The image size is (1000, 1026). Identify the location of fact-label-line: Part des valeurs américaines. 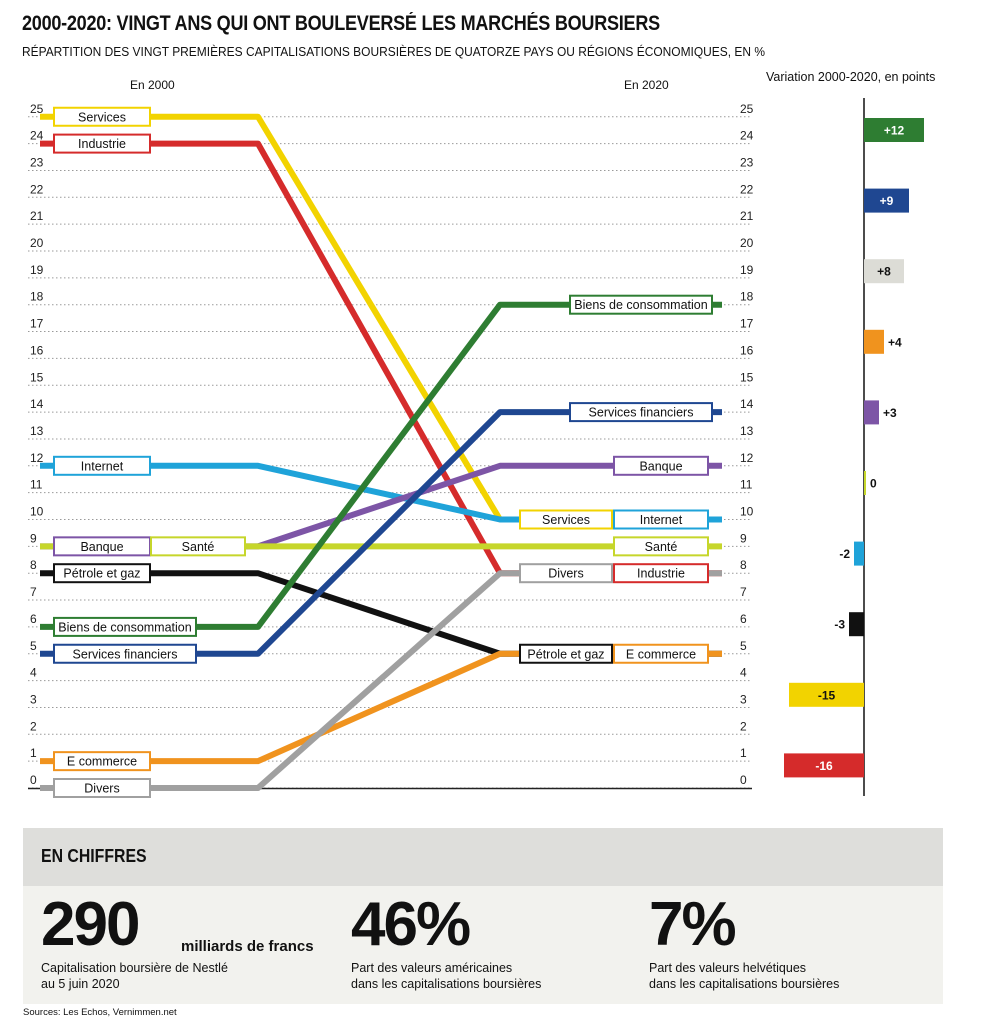
(432, 968).